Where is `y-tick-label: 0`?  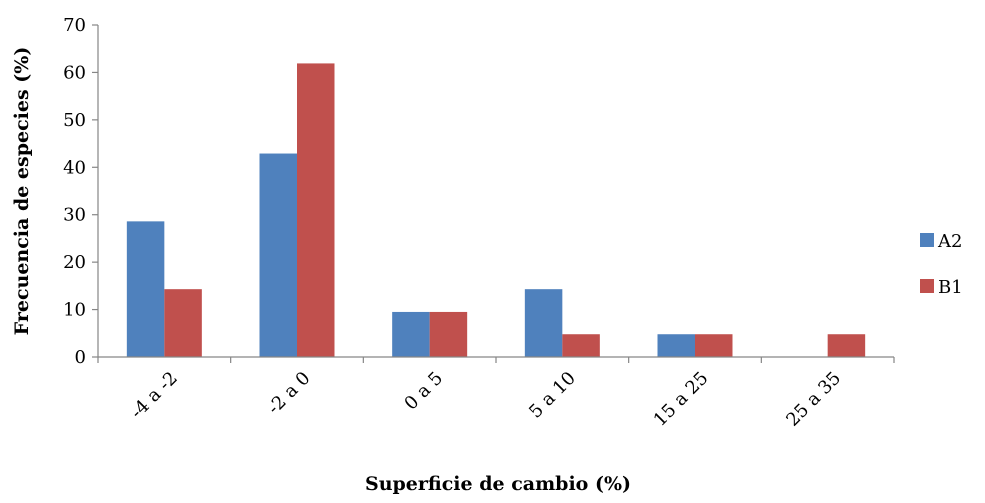 y-tick-label: 0 is located at coordinates (80, 357).